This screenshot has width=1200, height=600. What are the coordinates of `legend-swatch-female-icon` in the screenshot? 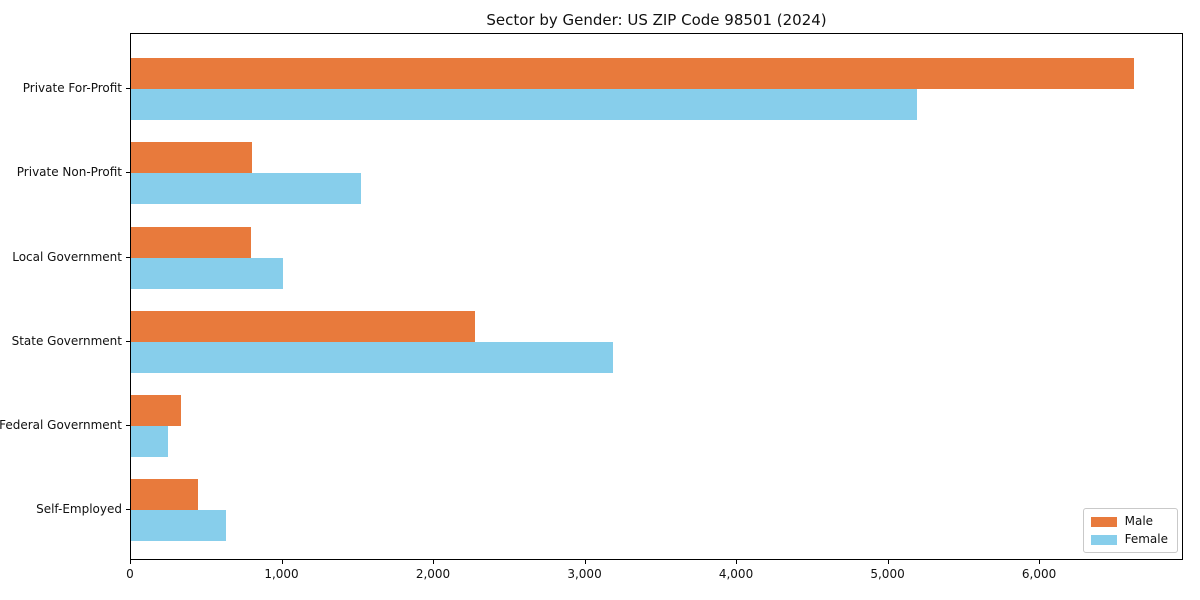 It's located at (1103, 539).